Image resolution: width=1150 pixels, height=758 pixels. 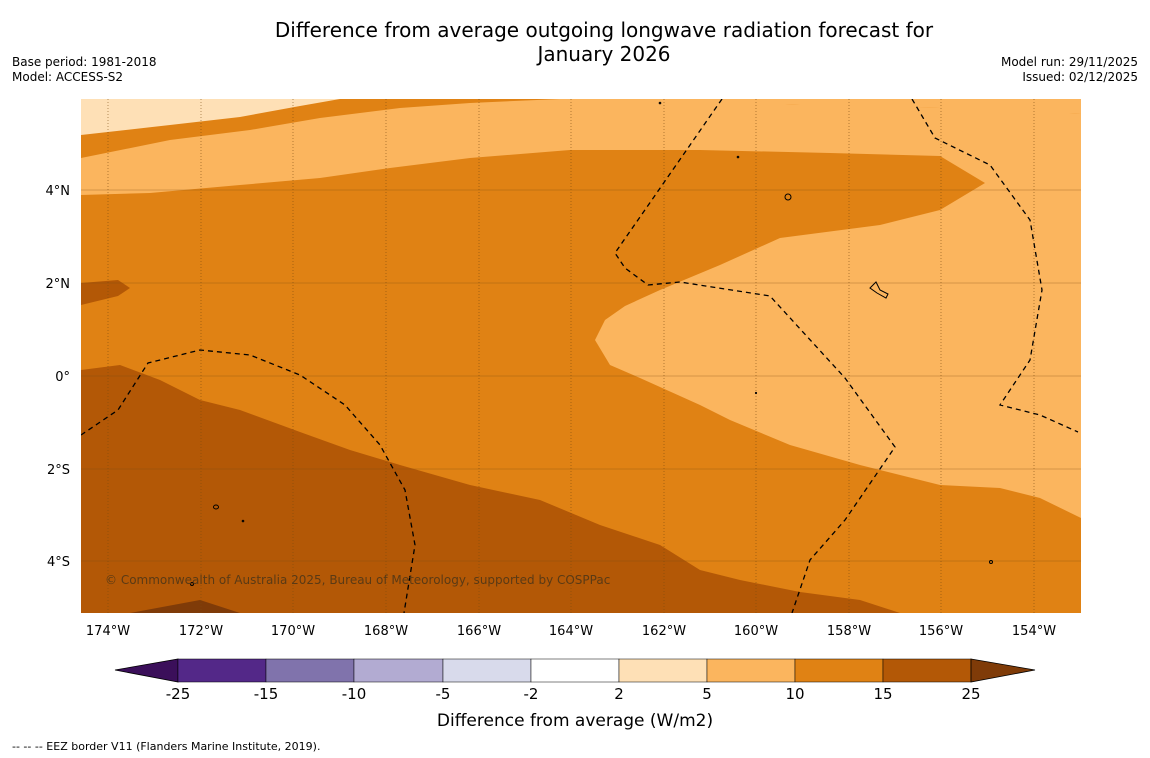 I want to click on meta-right: Model run: 29/11/2025 Issued: 02/12/2025, so click(x=1069, y=70).